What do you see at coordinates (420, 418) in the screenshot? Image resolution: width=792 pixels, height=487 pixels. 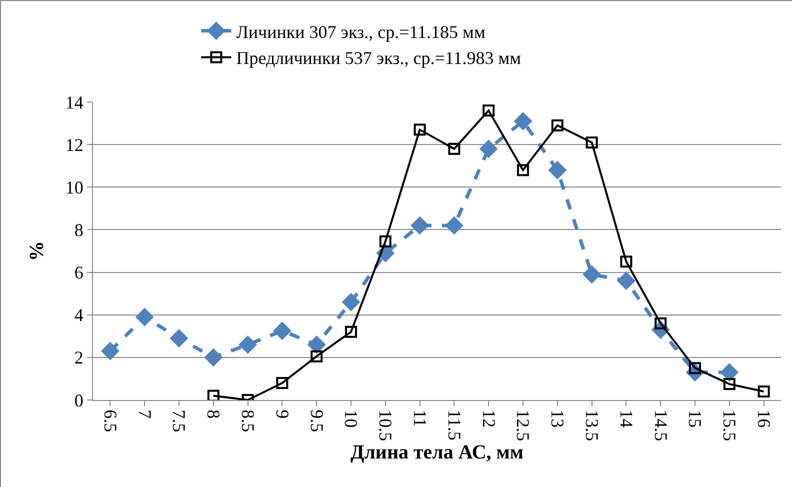 I see `x-tick-label: 11` at bounding box center [420, 418].